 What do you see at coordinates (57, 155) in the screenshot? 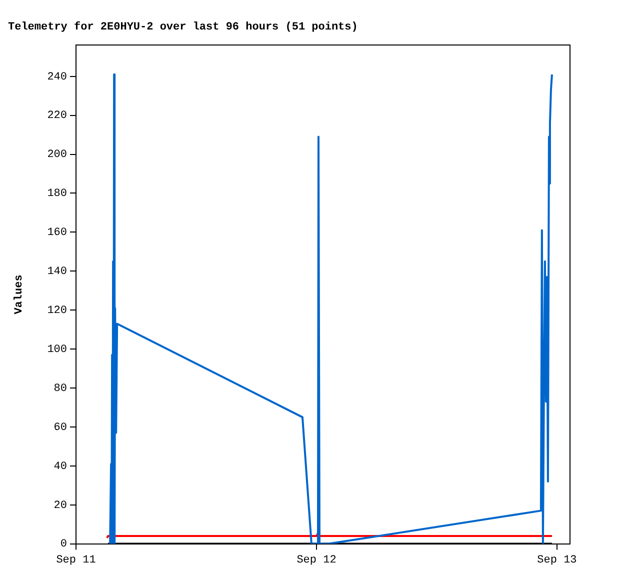
I see `y-tick-label: 200` at bounding box center [57, 155].